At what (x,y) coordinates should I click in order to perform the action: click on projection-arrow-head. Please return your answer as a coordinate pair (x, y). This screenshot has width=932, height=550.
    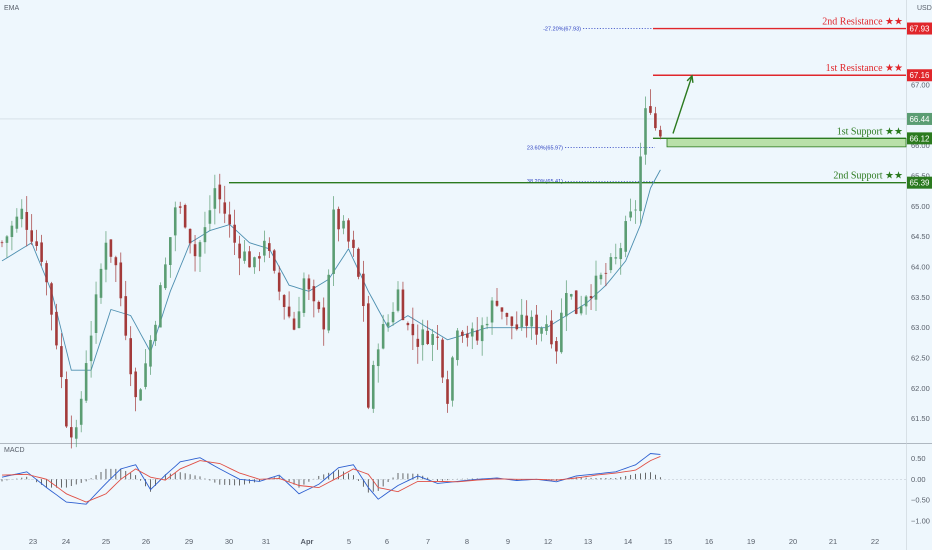
    Looking at the image, I should click on (690, 78).